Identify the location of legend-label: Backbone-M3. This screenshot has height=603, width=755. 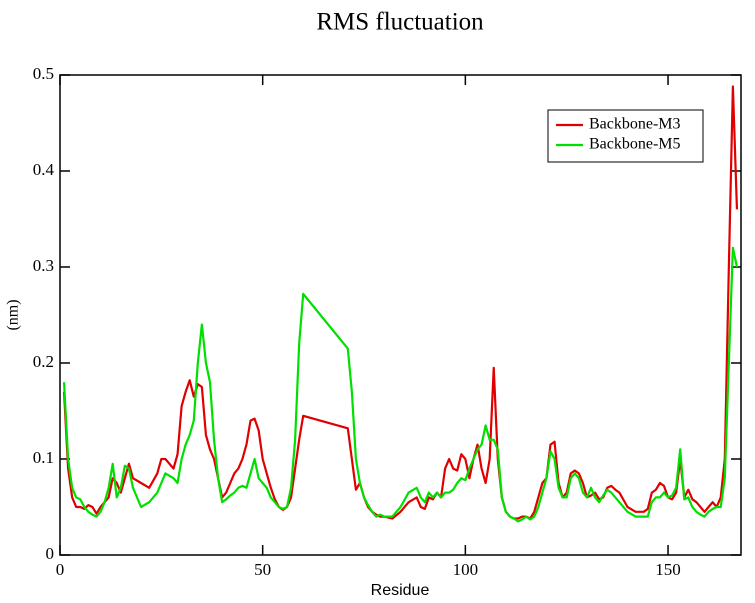
(635, 124).